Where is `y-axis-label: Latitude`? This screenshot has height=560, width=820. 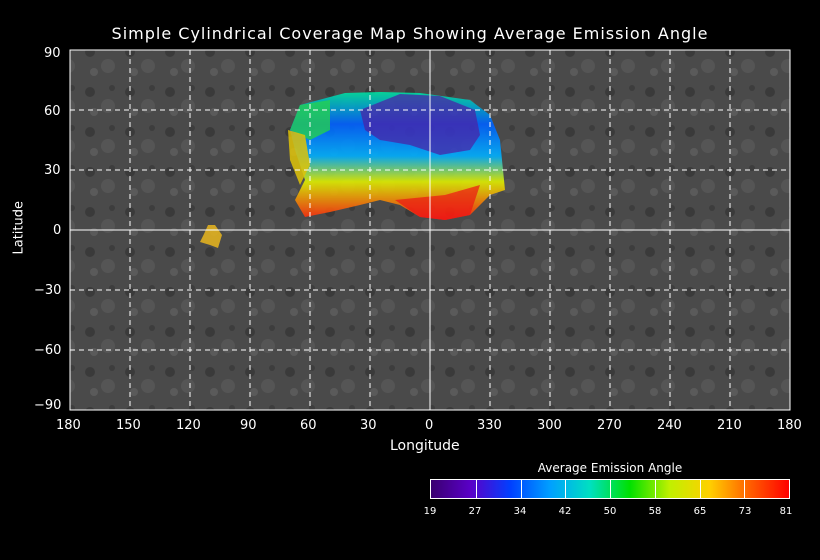 y-axis-label: Latitude is located at coordinates (19, 227).